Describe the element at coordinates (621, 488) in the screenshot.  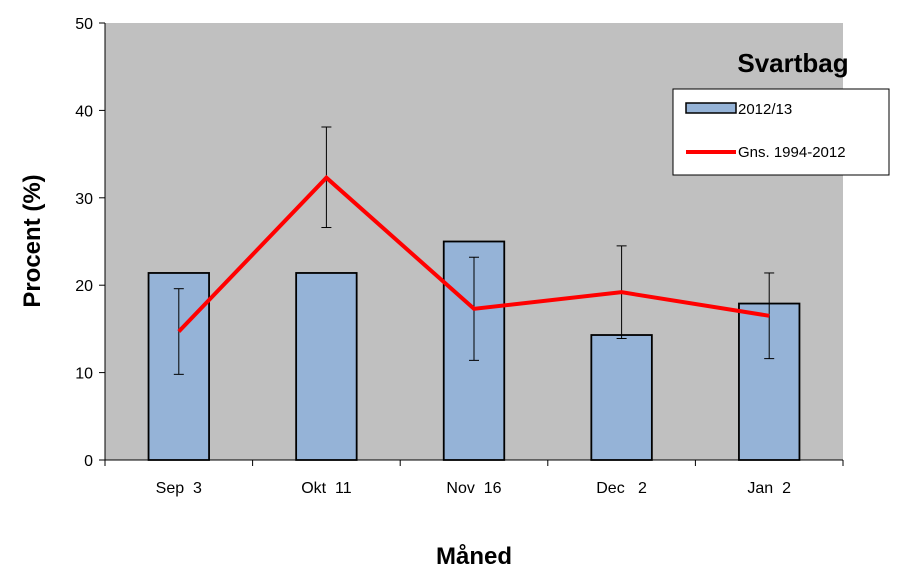
I see `x-tick-label: Dec 2` at that location.